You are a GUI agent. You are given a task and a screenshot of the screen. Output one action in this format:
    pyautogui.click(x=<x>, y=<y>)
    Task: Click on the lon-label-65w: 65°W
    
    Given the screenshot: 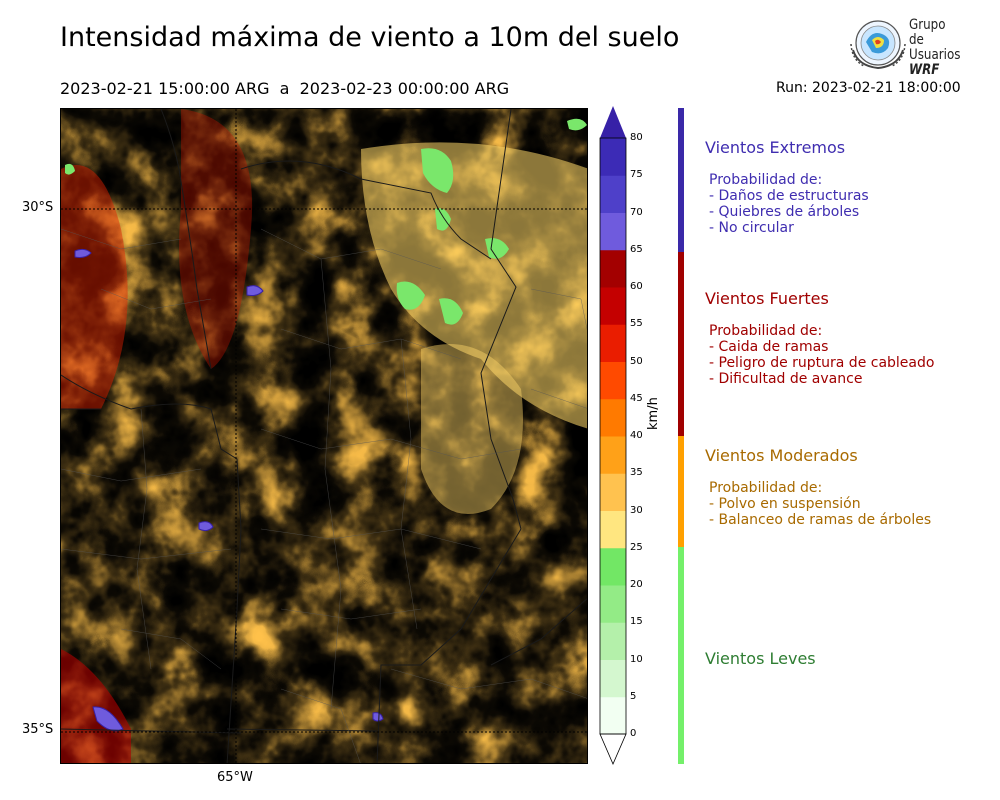 What is the action you would take?
    pyautogui.click(x=235, y=777)
    